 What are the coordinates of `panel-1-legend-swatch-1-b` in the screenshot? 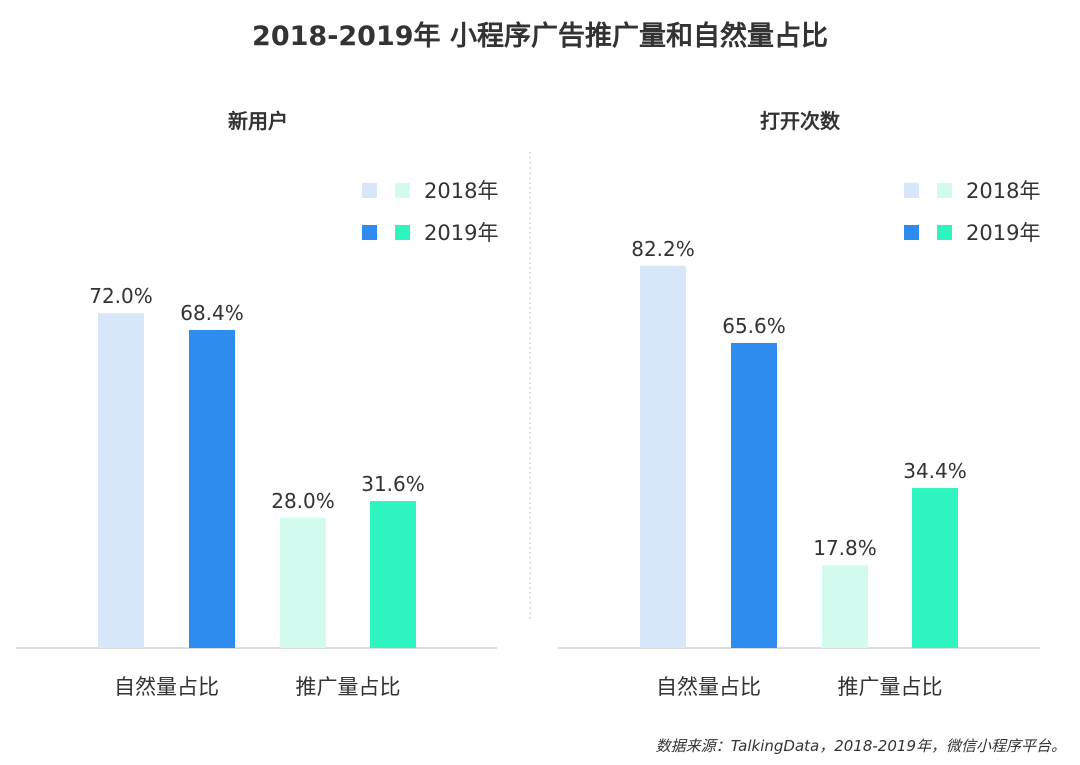 It's located at (402, 190).